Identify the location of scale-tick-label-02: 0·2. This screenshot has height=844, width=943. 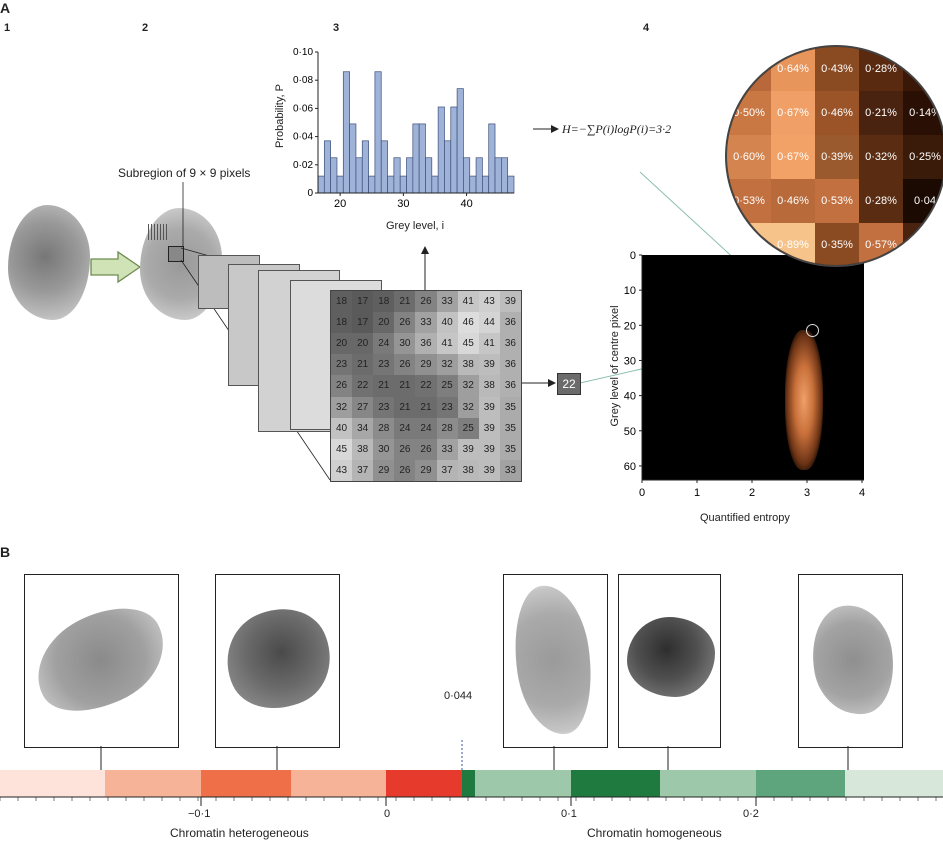
(751, 814).